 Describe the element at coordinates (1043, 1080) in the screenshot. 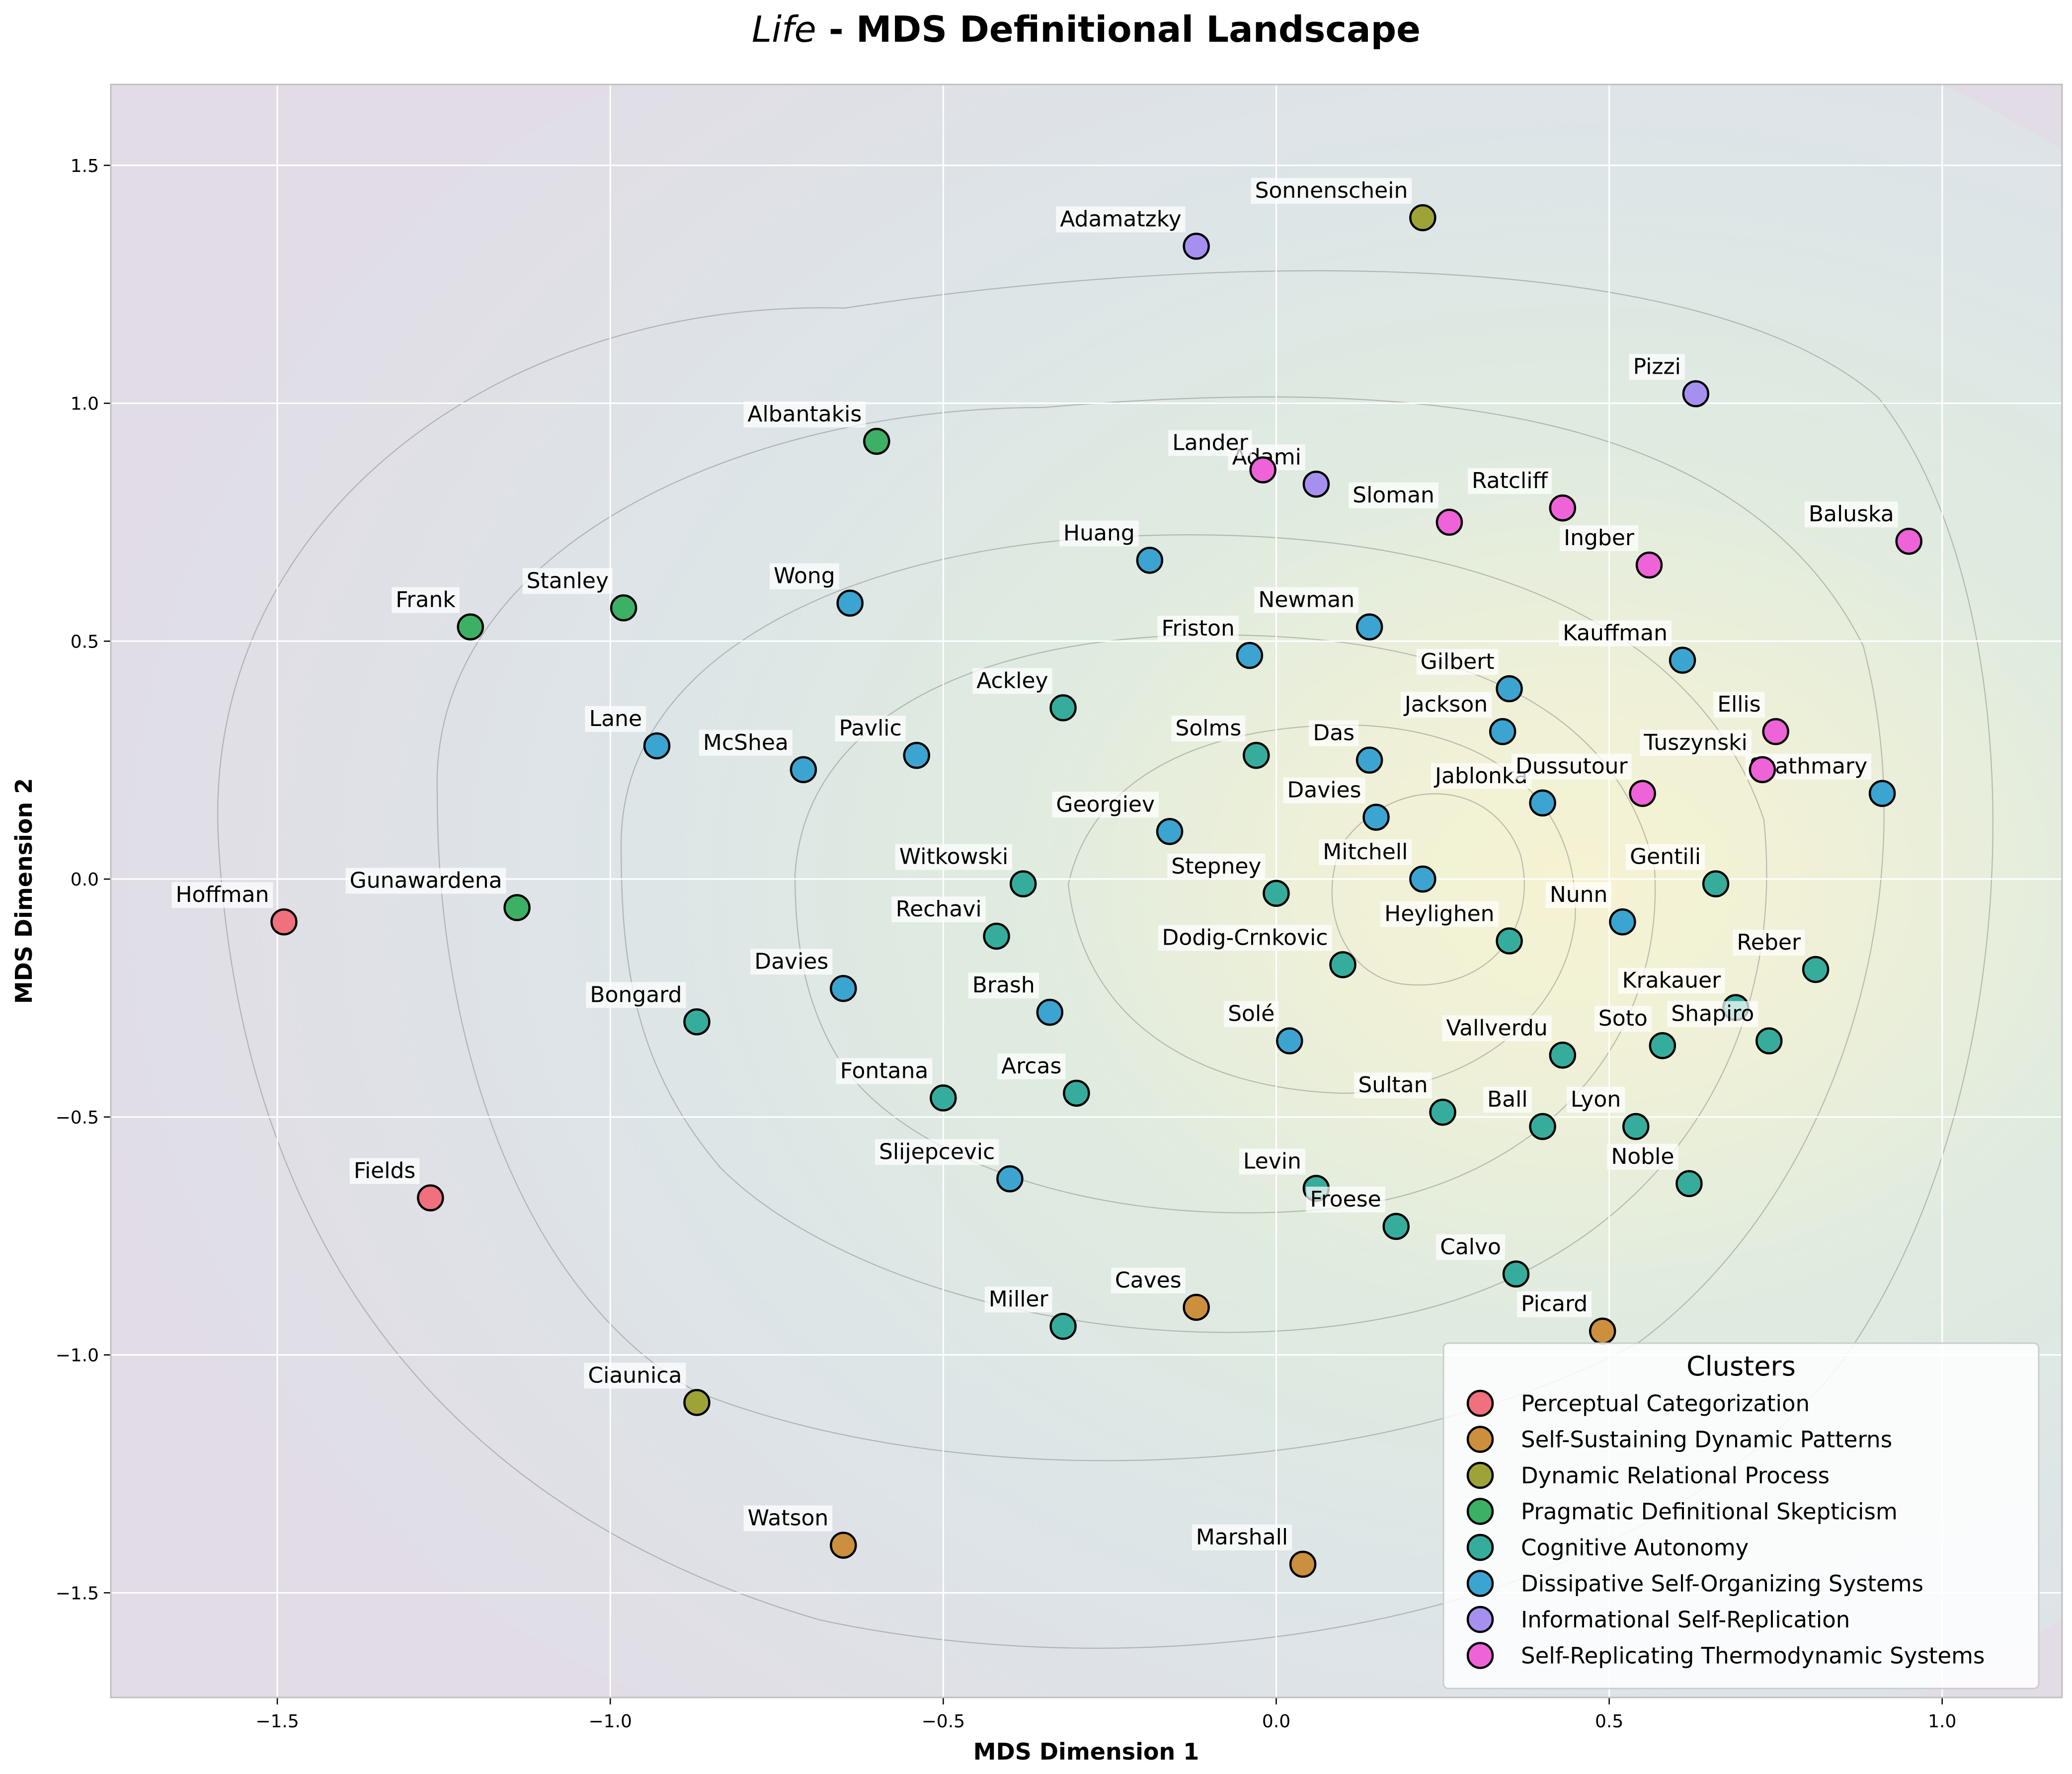

I see `scatter-point: Arcas` at that location.